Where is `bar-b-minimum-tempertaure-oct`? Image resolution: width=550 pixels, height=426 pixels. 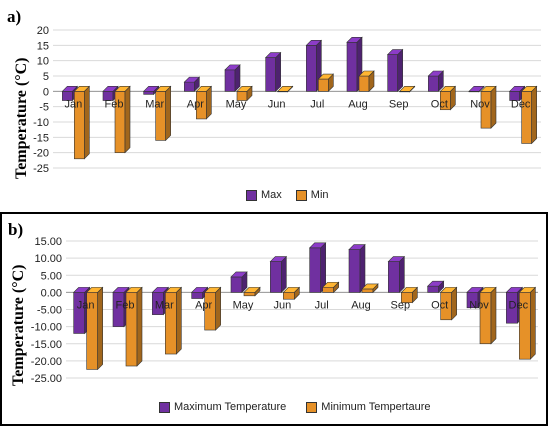
bar-b-minimum-tempertaure-oct is located at coordinates (448, 303).